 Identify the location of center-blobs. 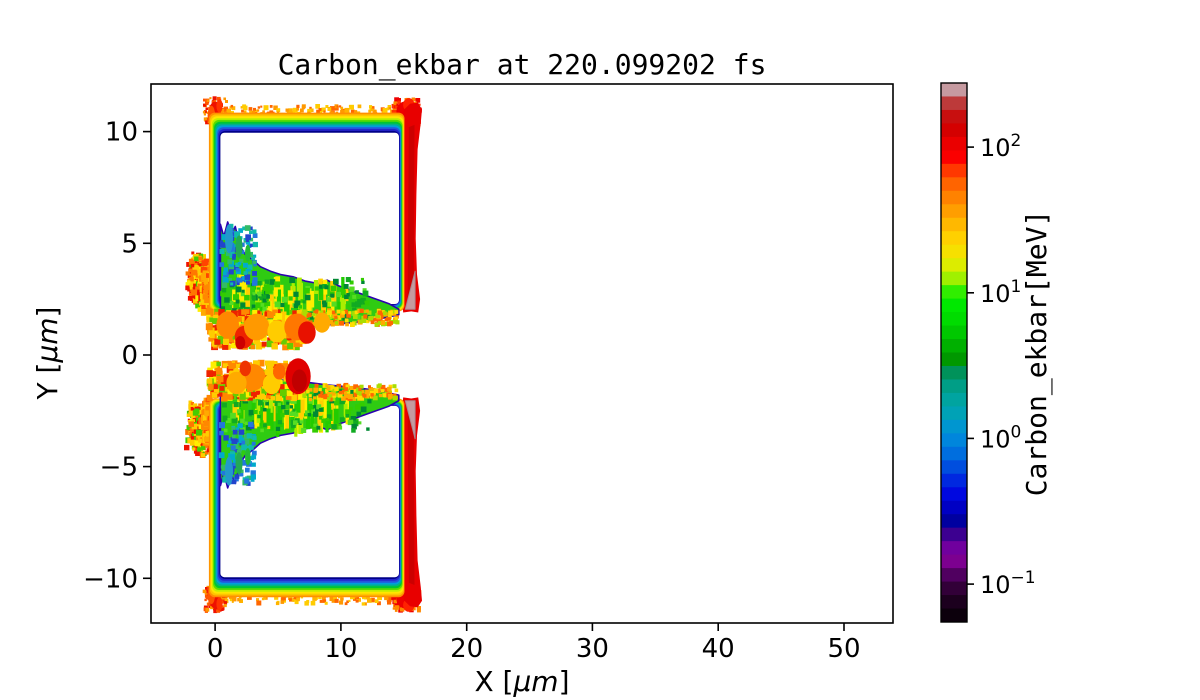
(273, 353).